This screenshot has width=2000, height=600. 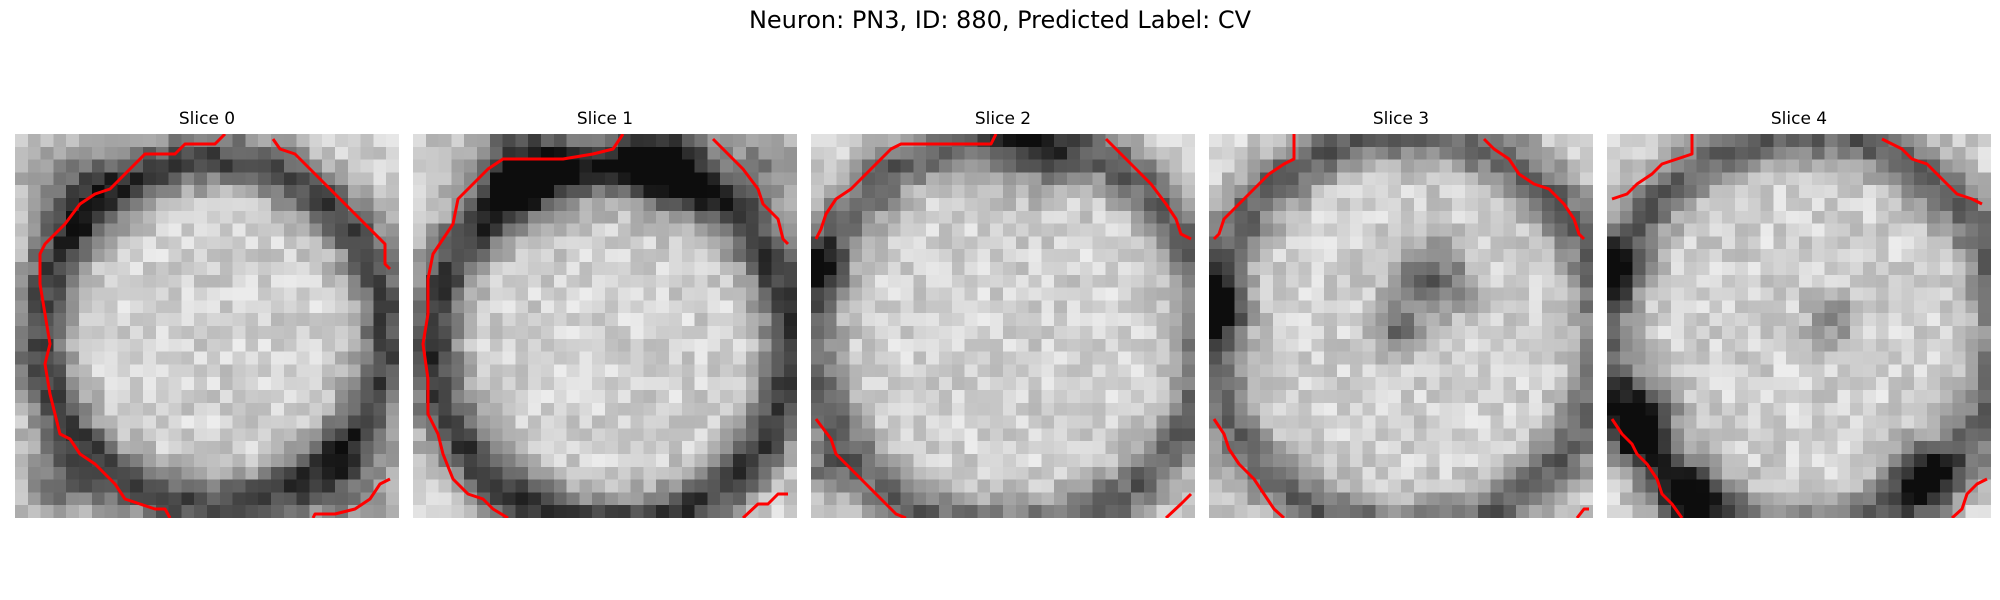 What do you see at coordinates (1003, 119) in the screenshot?
I see `slice-title: Slice 2` at bounding box center [1003, 119].